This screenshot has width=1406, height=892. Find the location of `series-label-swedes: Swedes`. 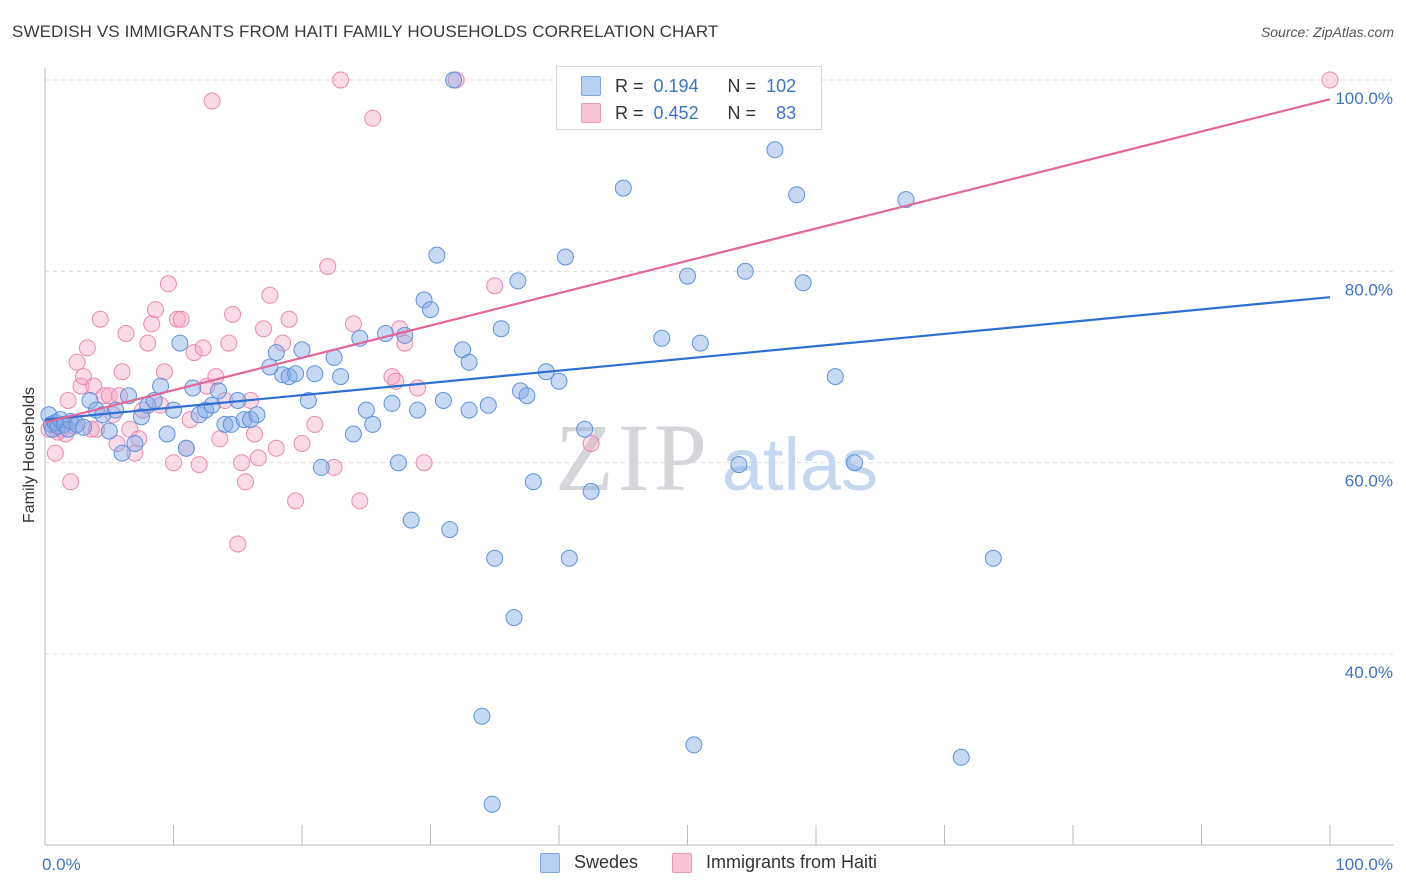

series-label-swedes: Swedes is located at coordinates (606, 862).